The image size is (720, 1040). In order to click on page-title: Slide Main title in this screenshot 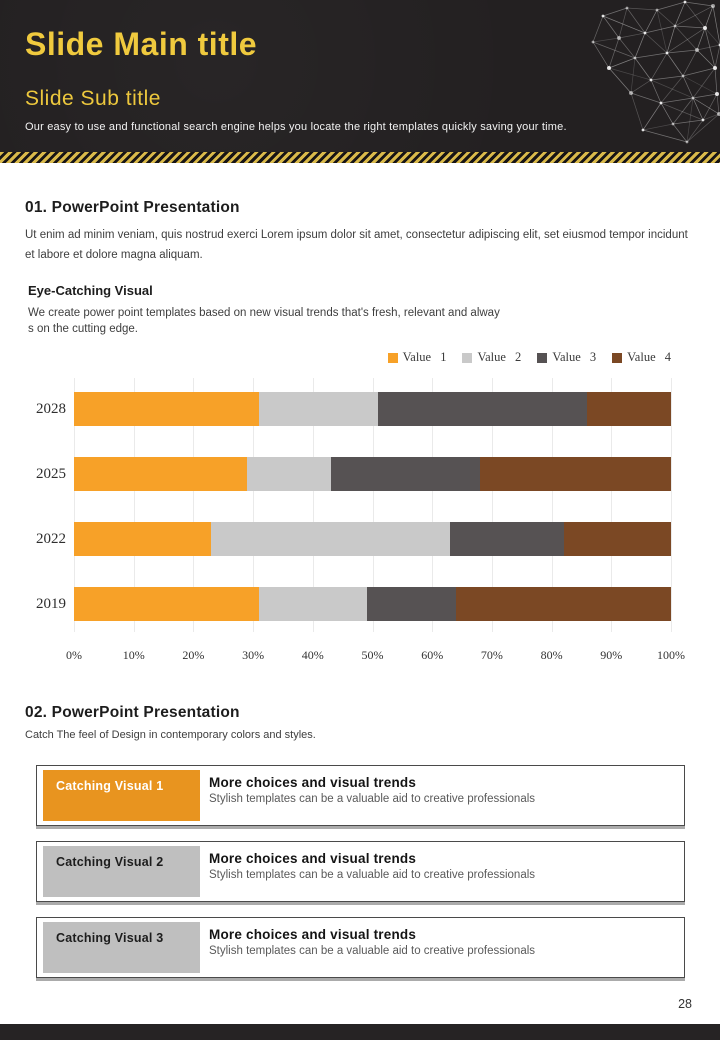, I will do `click(141, 44)`.